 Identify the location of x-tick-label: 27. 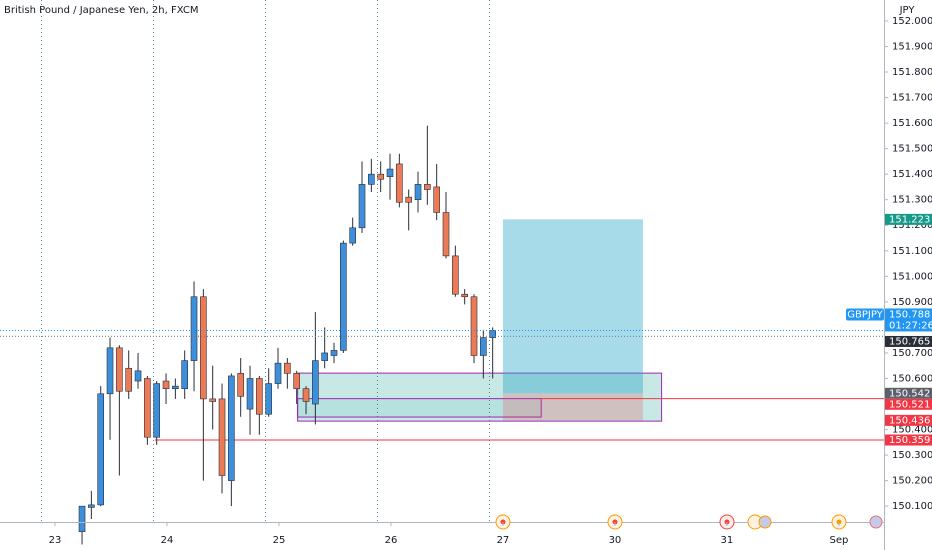
(503, 540).